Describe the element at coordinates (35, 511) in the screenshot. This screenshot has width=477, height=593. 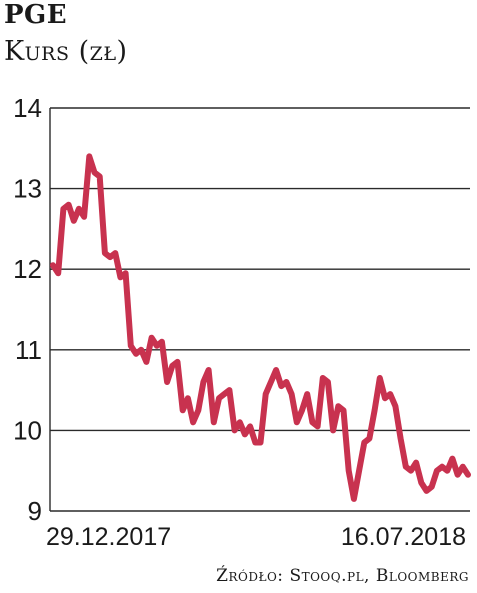
I see `y-tick-label: 9` at that location.